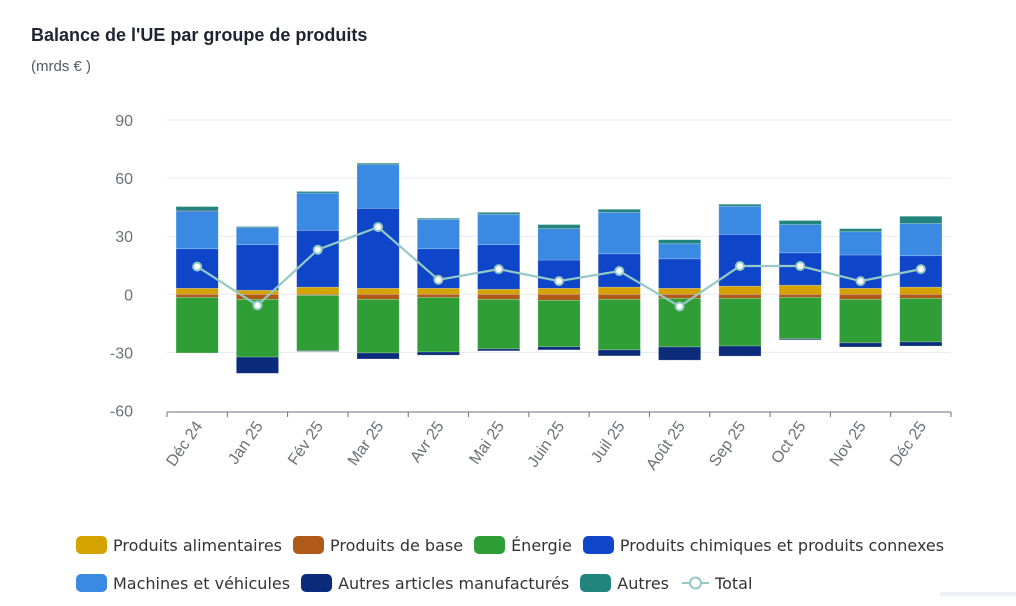 The height and width of the screenshot is (606, 1016). What do you see at coordinates (716, 583) in the screenshot?
I see `legend-item: Total` at bounding box center [716, 583].